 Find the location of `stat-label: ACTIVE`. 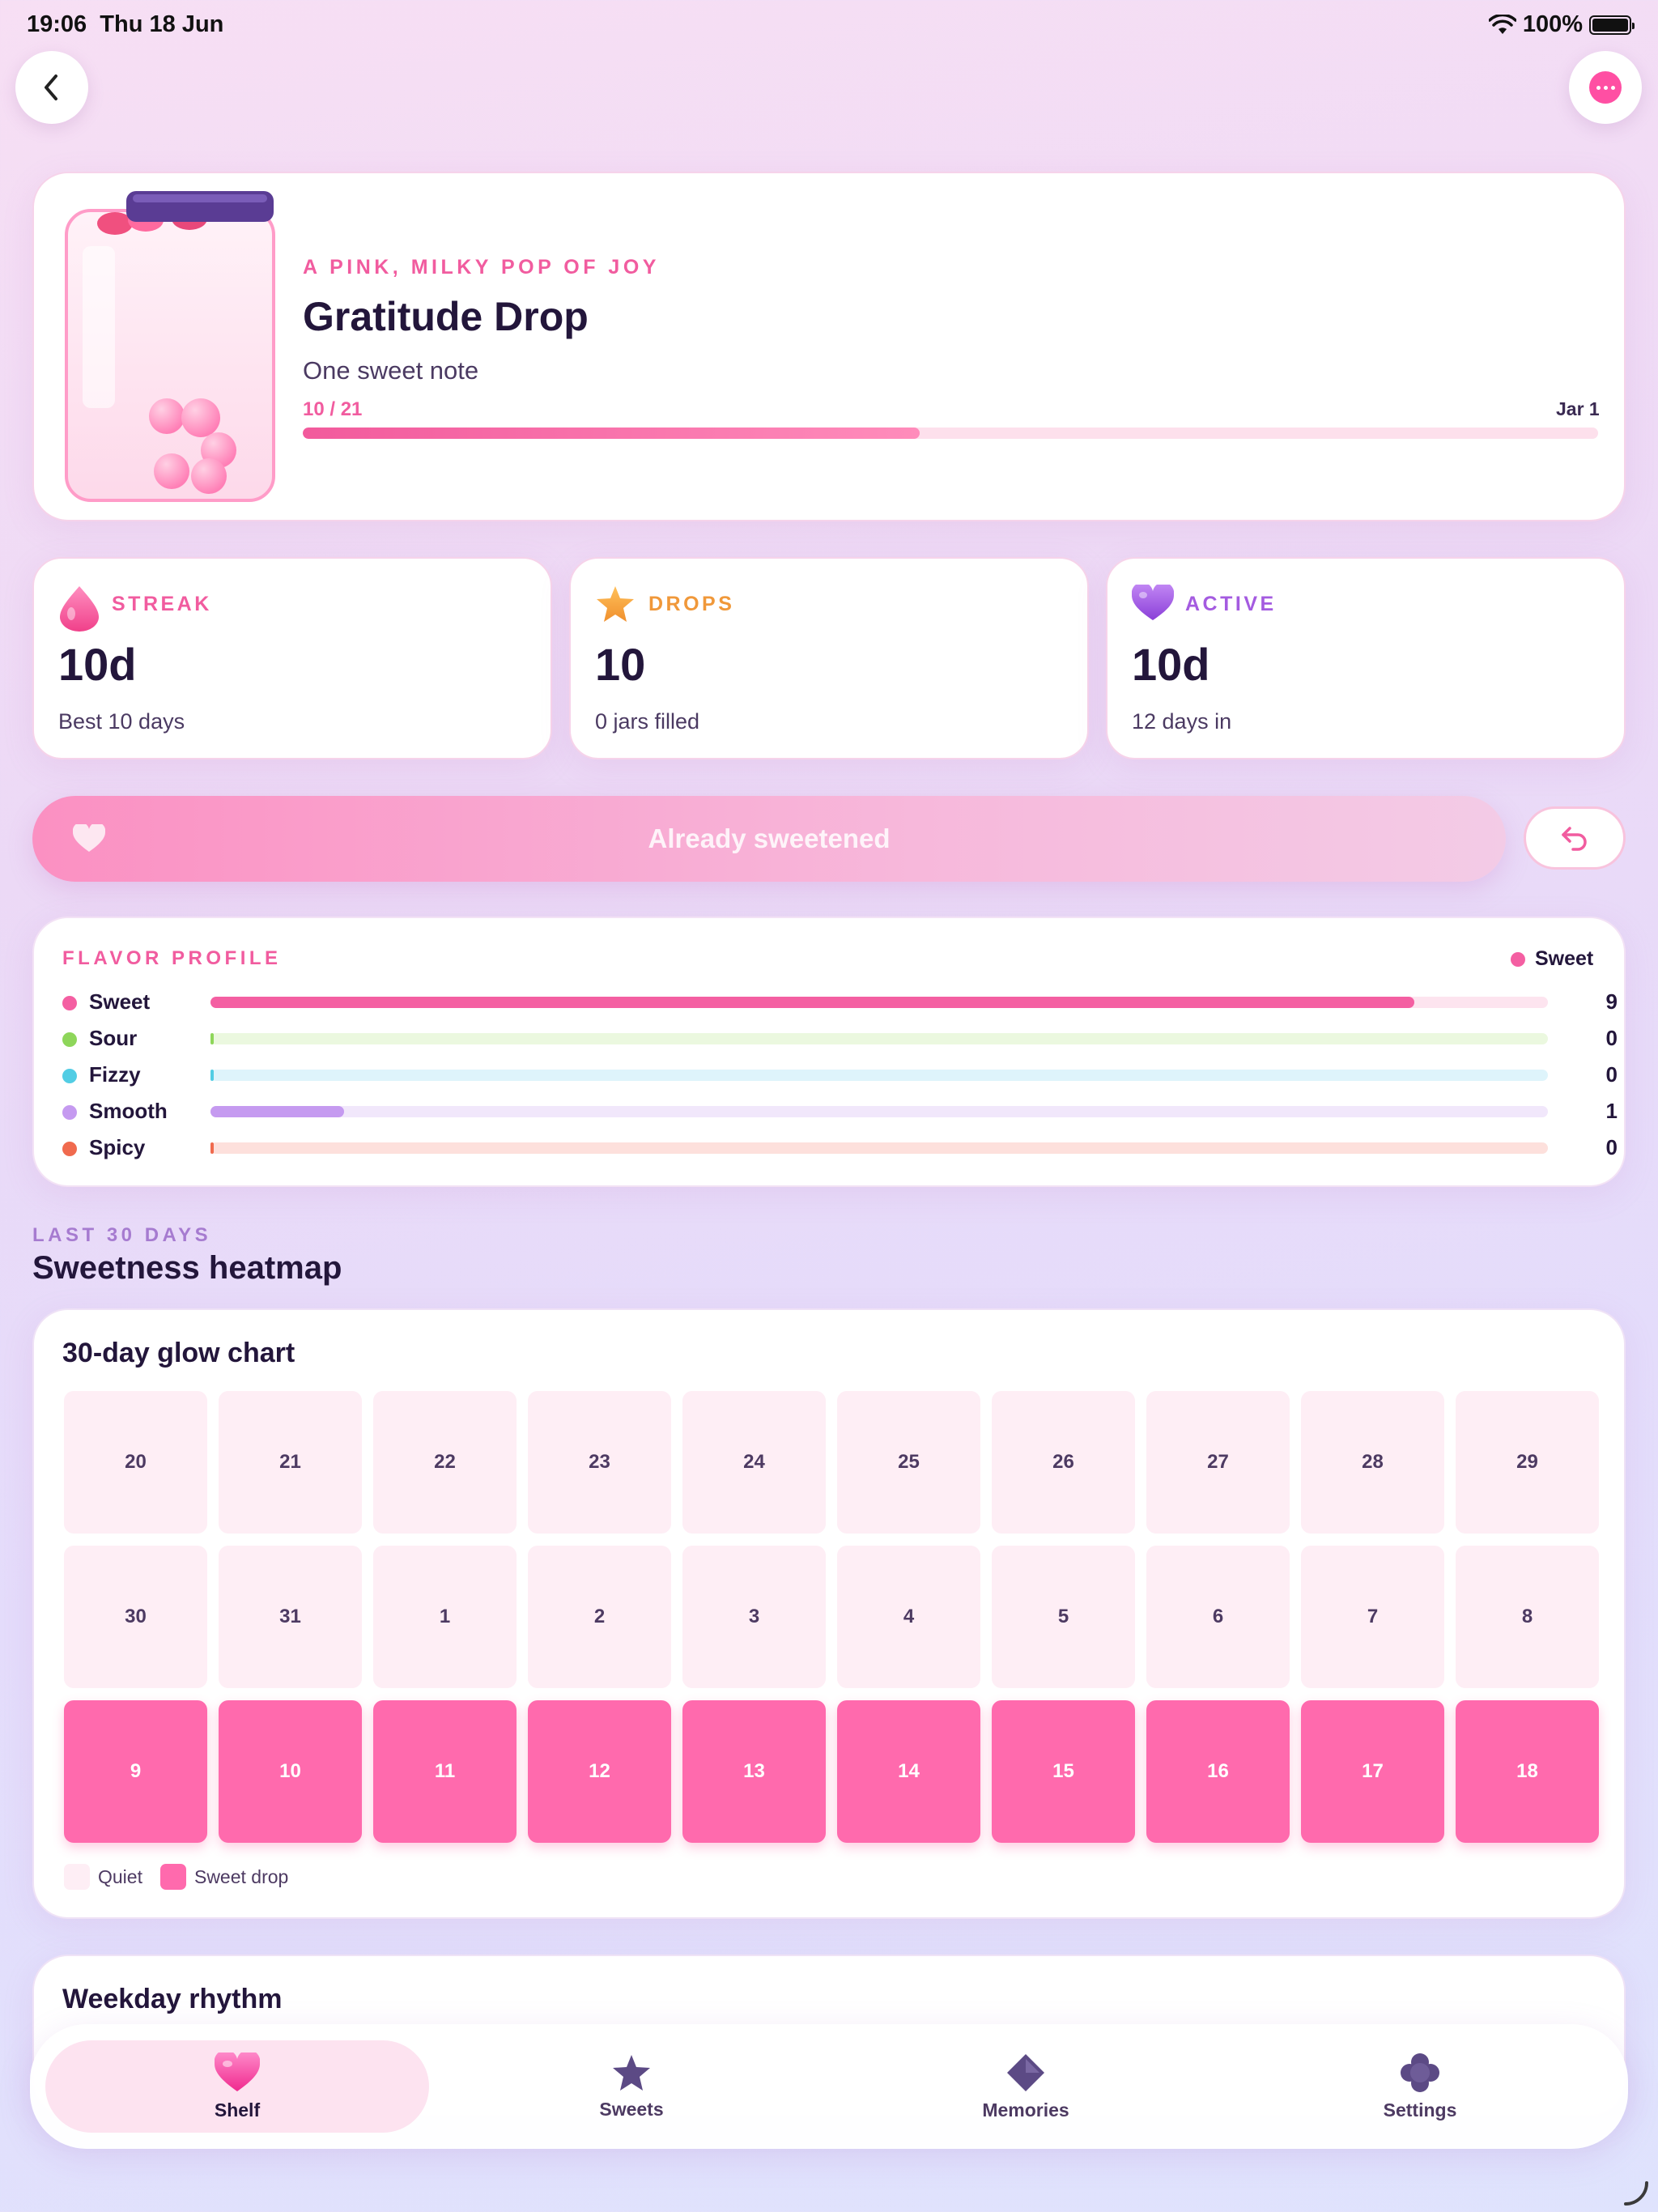

stat-label: ACTIVE is located at coordinates (1231, 604).